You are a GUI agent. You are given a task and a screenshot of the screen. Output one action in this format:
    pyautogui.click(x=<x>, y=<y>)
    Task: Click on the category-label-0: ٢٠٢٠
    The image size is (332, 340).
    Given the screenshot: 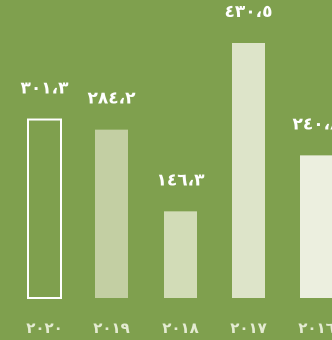 What is the action you would take?
    pyautogui.click(x=44, y=328)
    